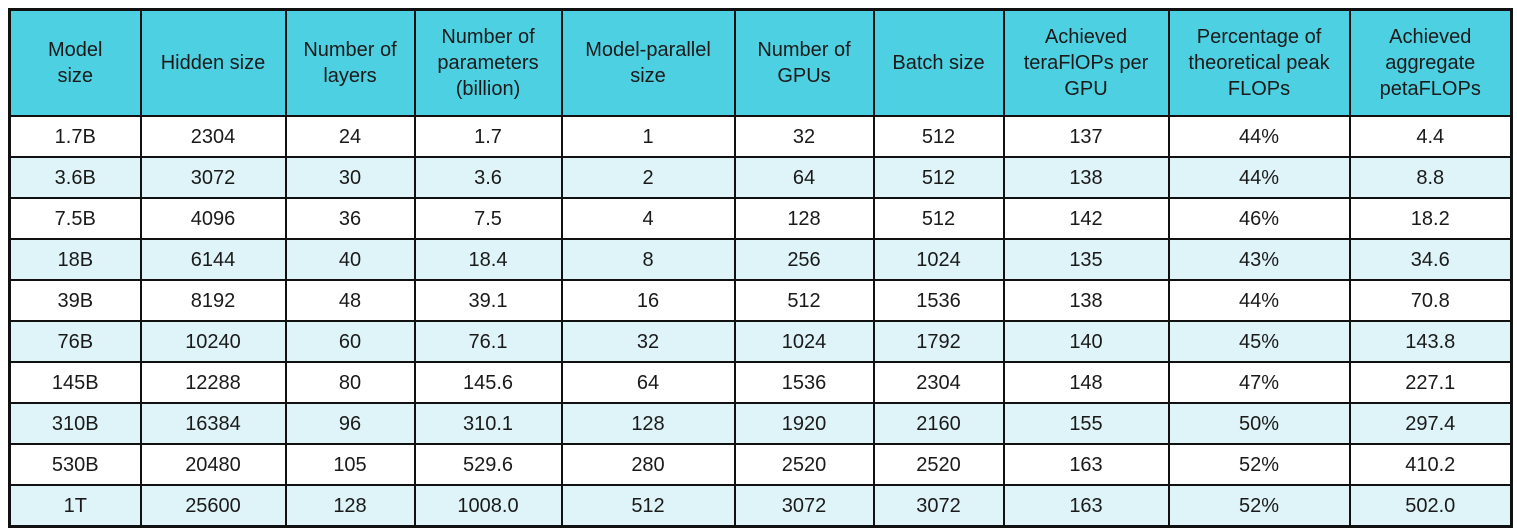  I want to click on cell-num-layers: 105, so click(350, 464).